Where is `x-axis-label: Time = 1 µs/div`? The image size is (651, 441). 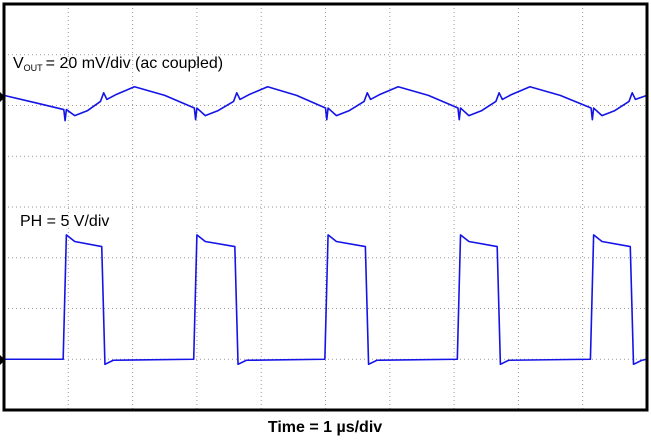 x-axis-label: Time = 1 µs/div is located at coordinates (325, 427).